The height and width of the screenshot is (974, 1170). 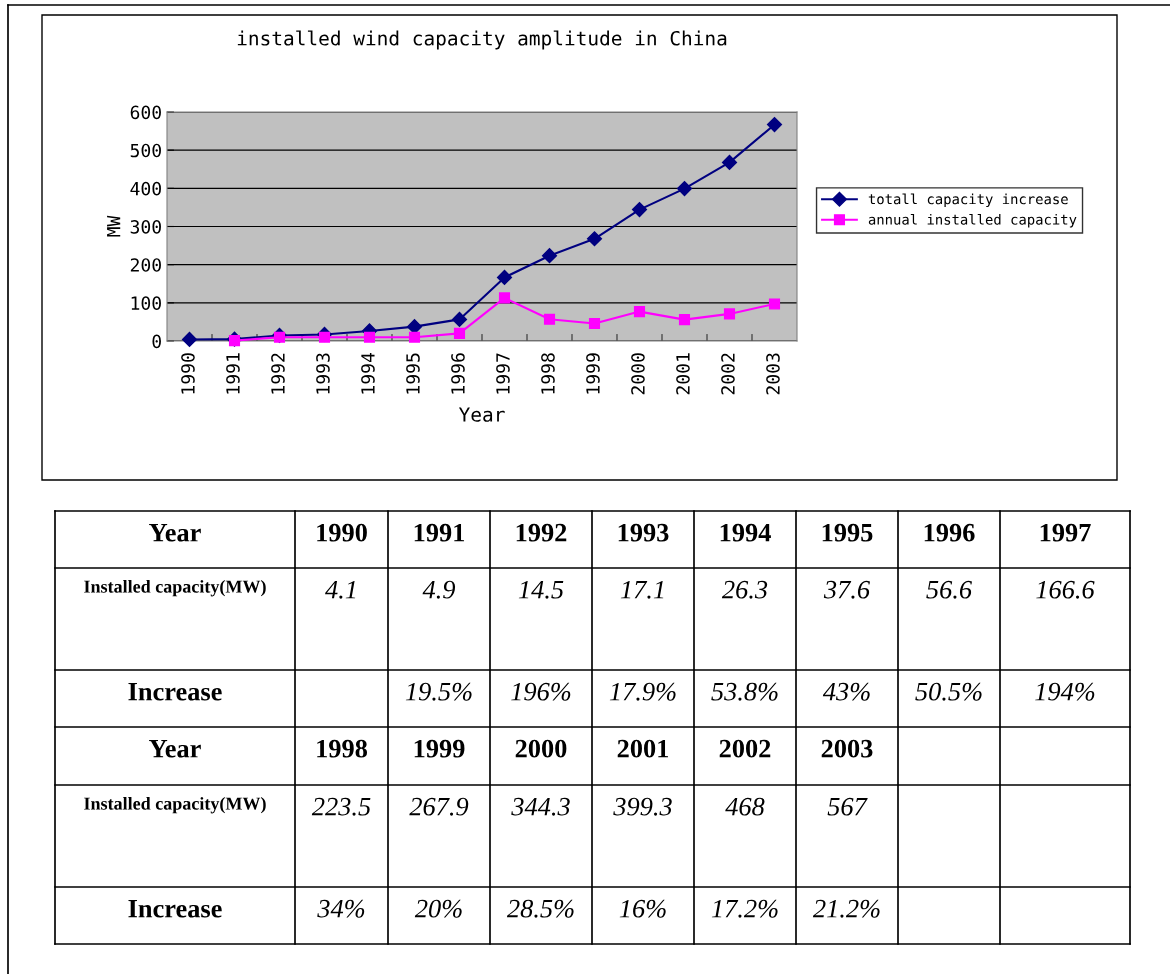 What do you see at coordinates (638, 374) in the screenshot?
I see `x-tick-label: 2000` at bounding box center [638, 374].